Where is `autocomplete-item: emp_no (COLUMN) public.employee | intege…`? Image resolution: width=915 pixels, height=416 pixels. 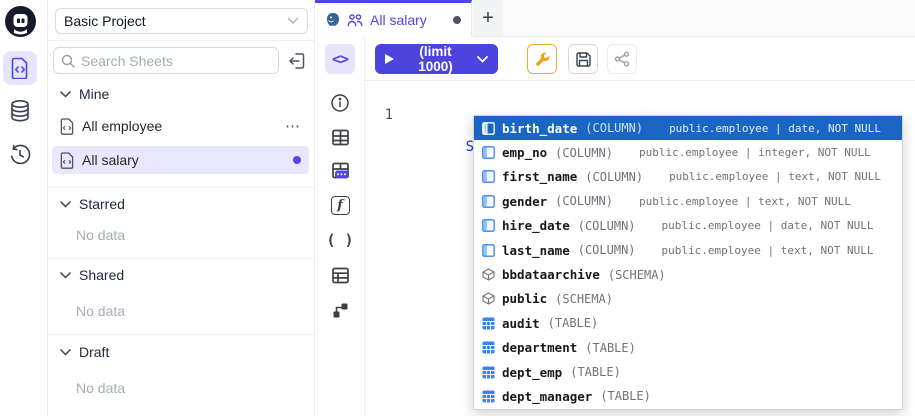
autocomplete-item: emp_no (COLUMN) public.employee | intege… is located at coordinates (688, 152).